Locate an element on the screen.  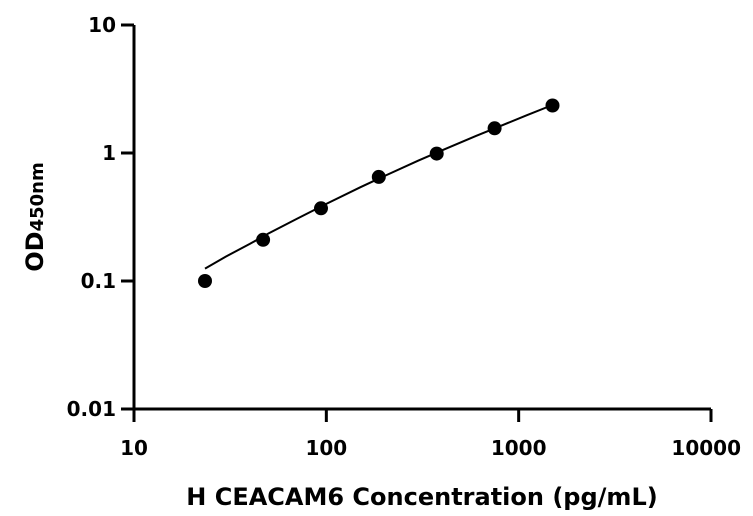
y-tick-label: 1 is located at coordinates (109, 153).